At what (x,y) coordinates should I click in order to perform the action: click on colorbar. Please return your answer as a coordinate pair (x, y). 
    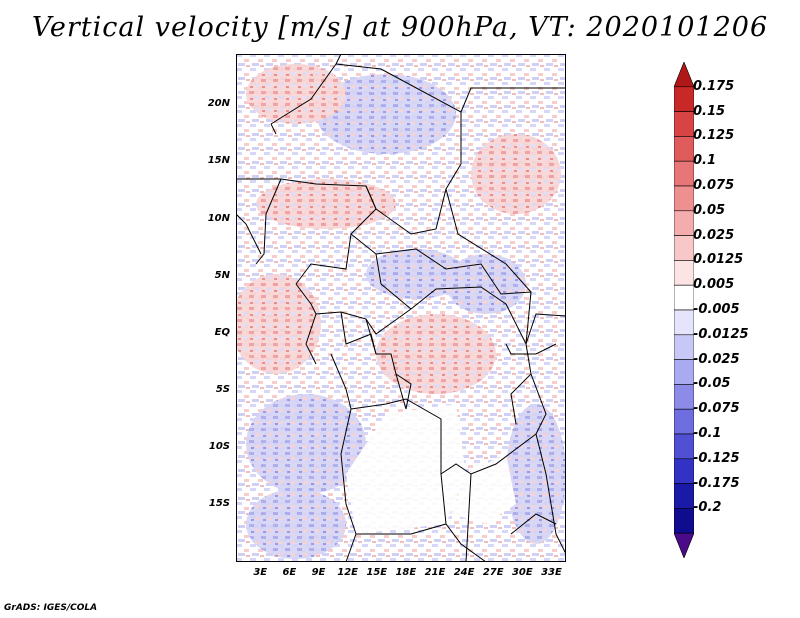
    Looking at the image, I should click on (684, 310).